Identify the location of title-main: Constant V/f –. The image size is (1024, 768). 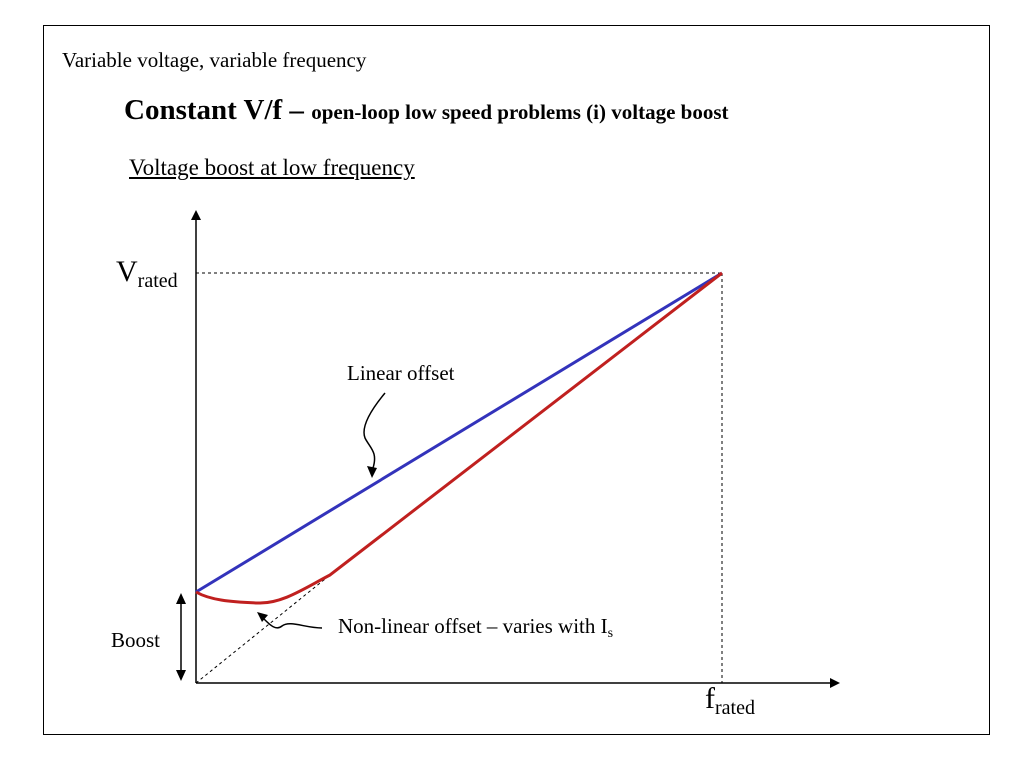
(218, 110).